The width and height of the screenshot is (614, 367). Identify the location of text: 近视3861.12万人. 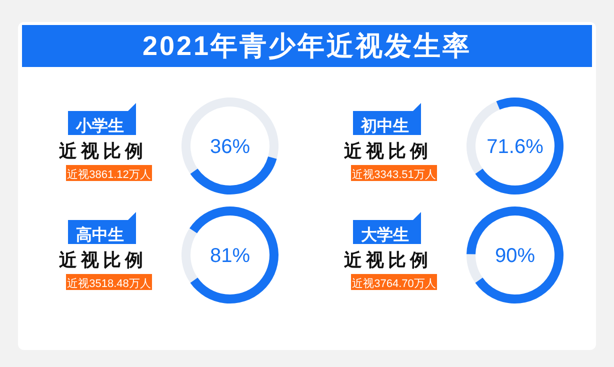
(109, 174).